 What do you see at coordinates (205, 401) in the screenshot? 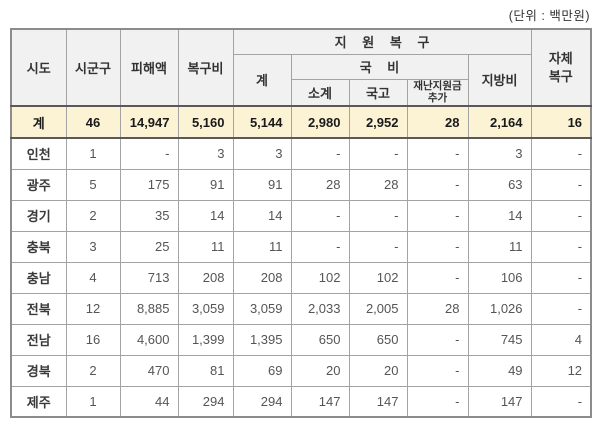
I see `cell: 294` at bounding box center [205, 401].